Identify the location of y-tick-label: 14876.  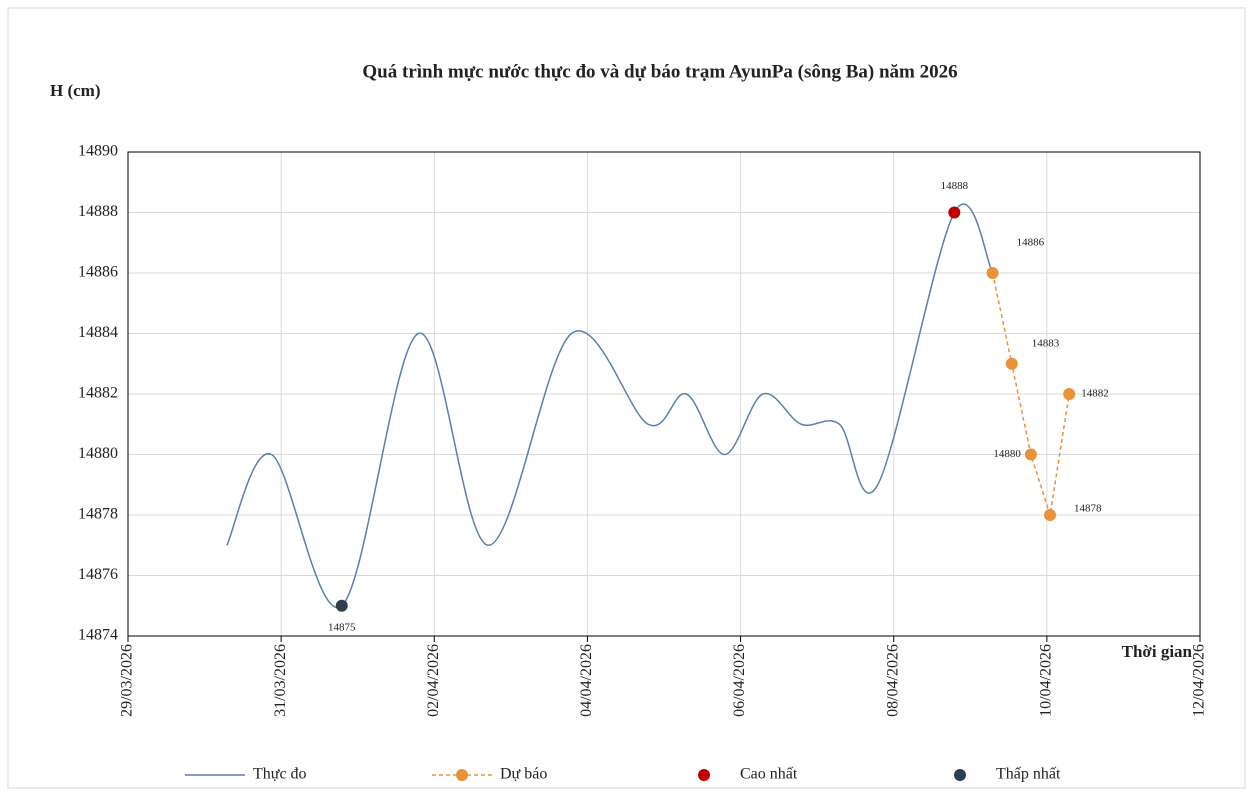
(98, 574).